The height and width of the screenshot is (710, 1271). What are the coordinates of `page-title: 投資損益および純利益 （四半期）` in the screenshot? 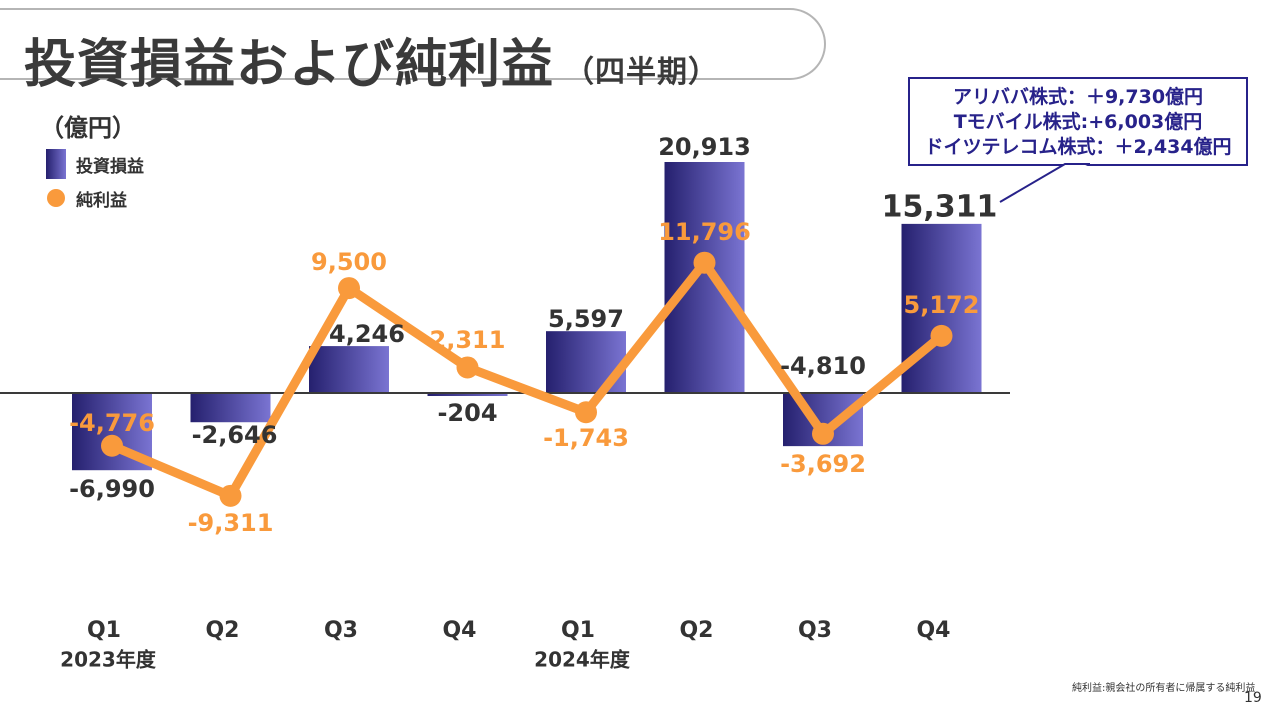 It's located at (372, 65).